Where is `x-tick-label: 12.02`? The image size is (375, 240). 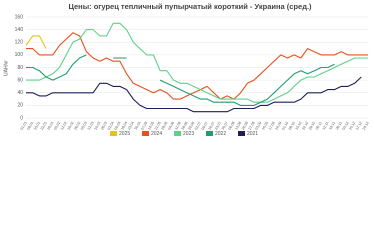 x-tick-label: 12.02 is located at coordinates (64, 126).